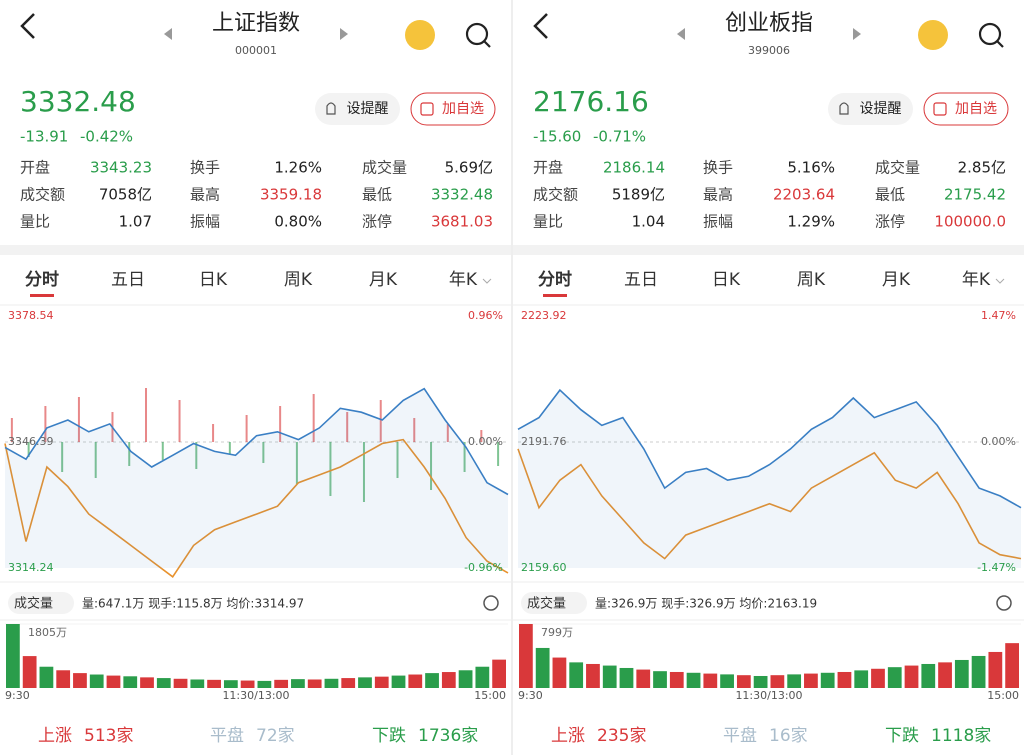 This screenshot has height=755, width=1024. What do you see at coordinates (35, 168) in the screenshot?
I see `stat-label: 开盘` at bounding box center [35, 168].